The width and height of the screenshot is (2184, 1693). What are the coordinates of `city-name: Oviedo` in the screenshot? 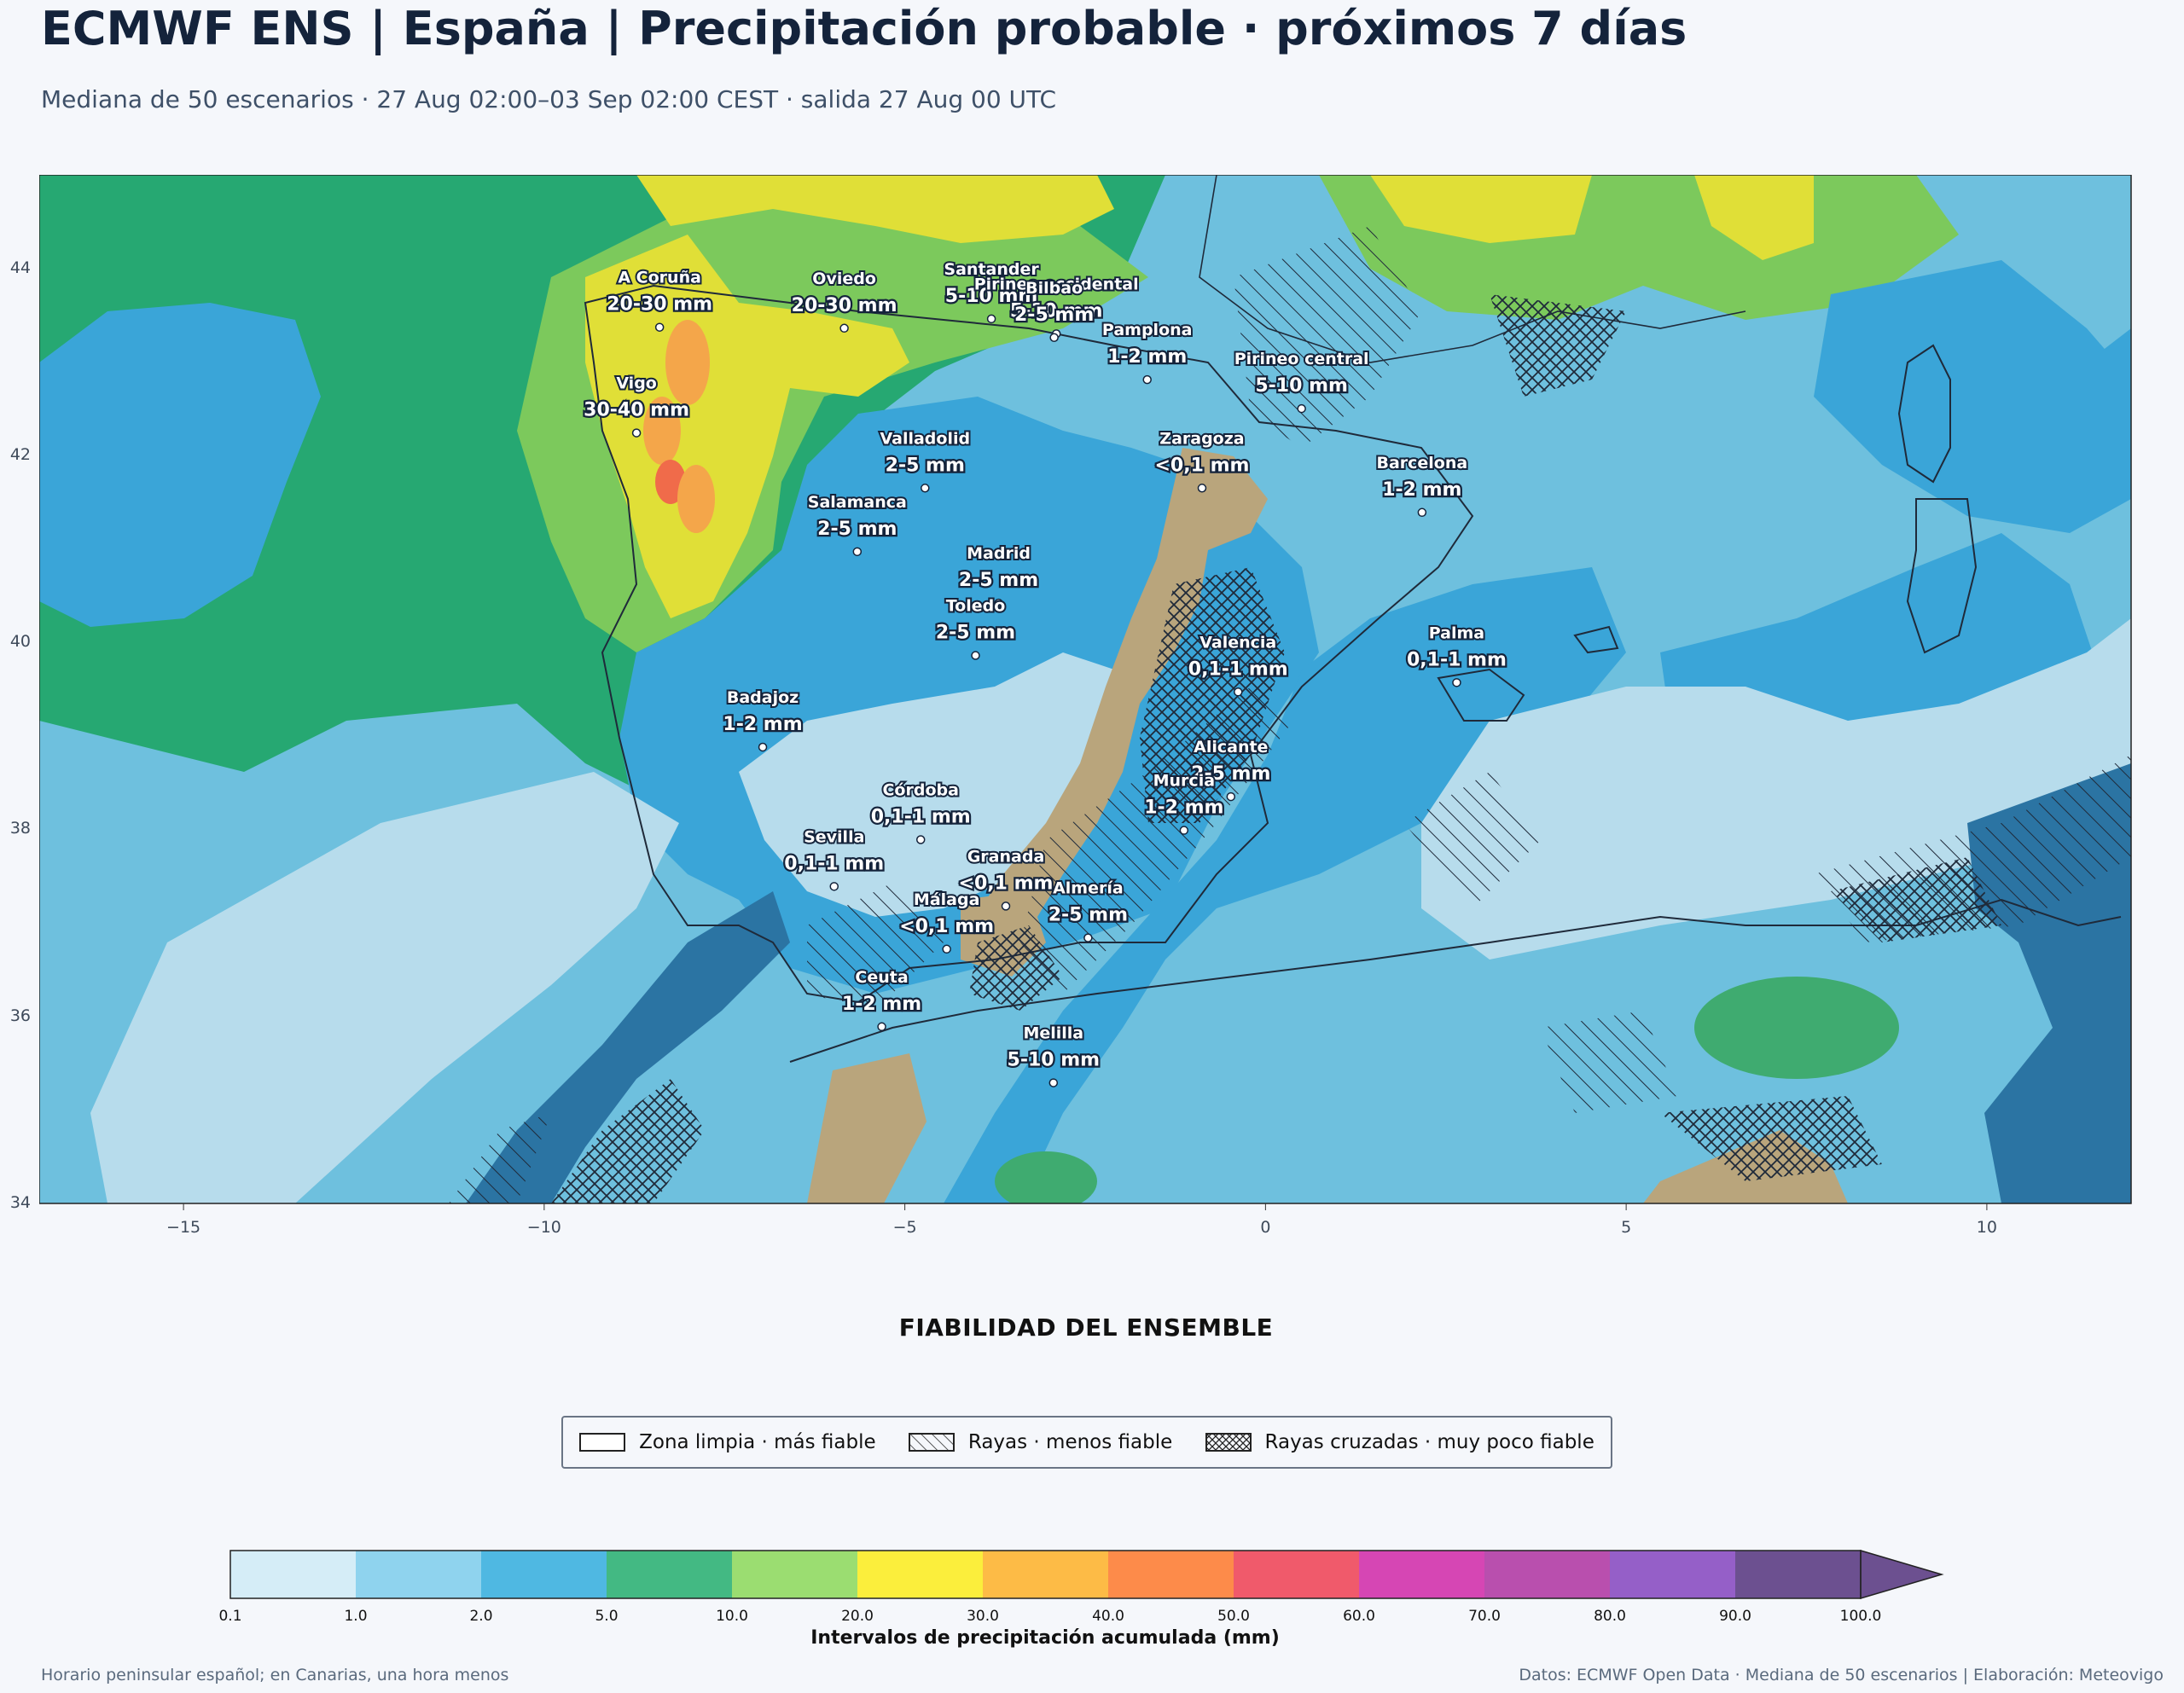 It's located at (844, 279).